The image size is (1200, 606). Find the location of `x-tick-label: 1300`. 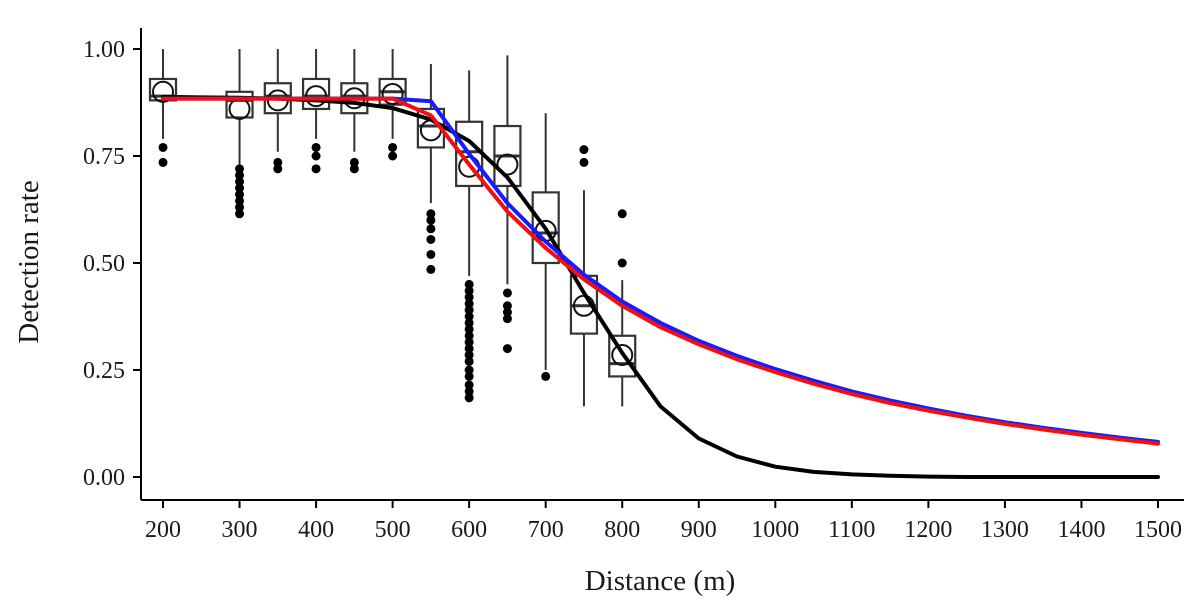

x-tick-label: 1300 is located at coordinates (1005, 530).